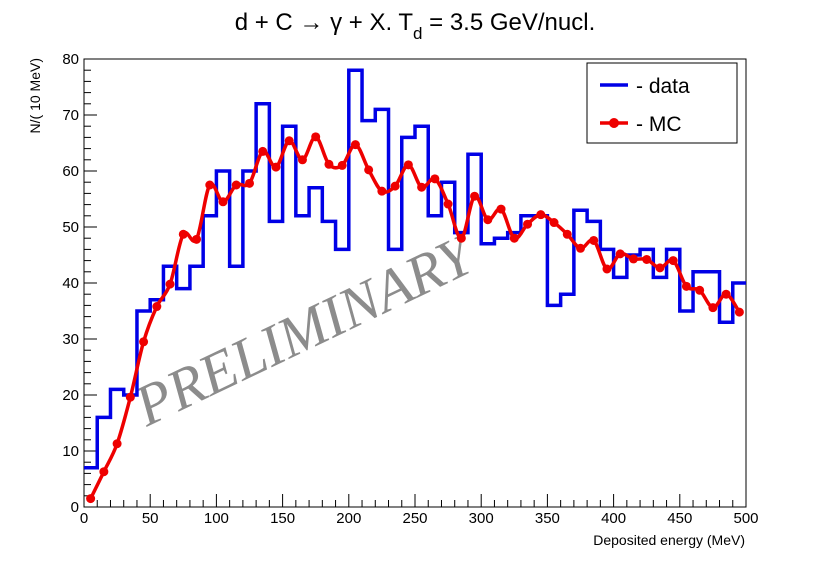 This screenshot has height=563, width=830. Describe the element at coordinates (508, 22) in the screenshot. I see `title-tail: = 3.5 GeV/nucl.` at that location.